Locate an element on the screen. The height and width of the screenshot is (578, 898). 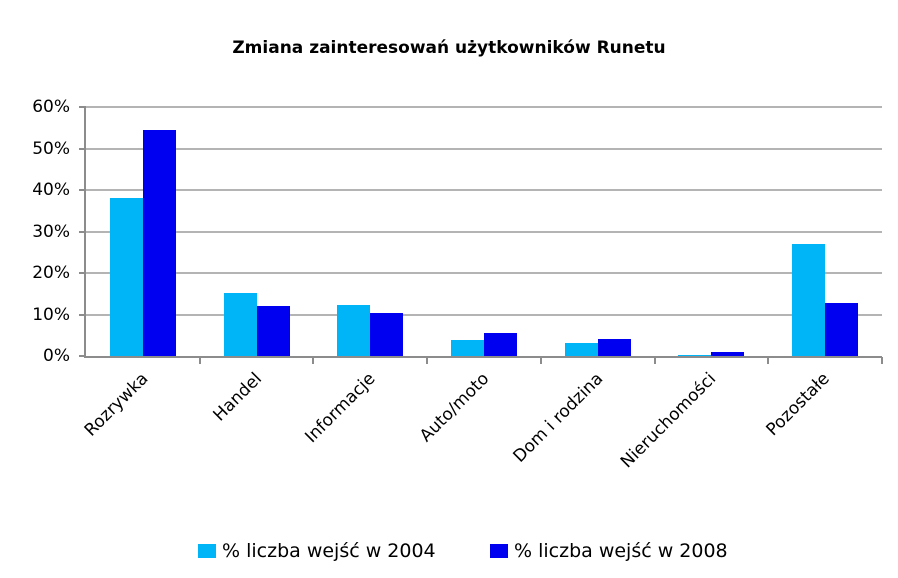
x-tick-label: Dom i rodzina is located at coordinates (558, 417).